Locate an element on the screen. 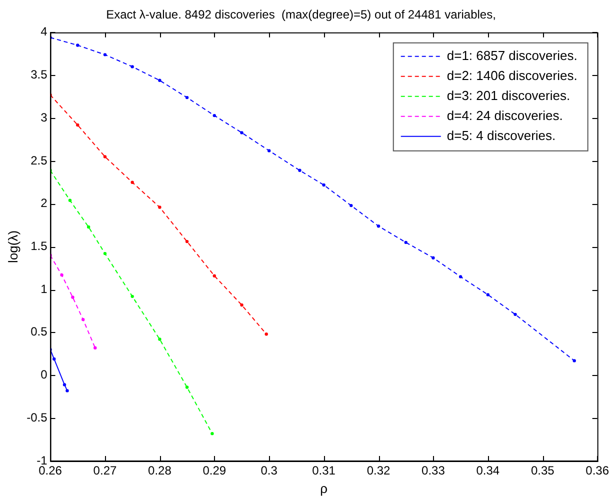  x-tick-label: 0.33 is located at coordinates (434, 471).